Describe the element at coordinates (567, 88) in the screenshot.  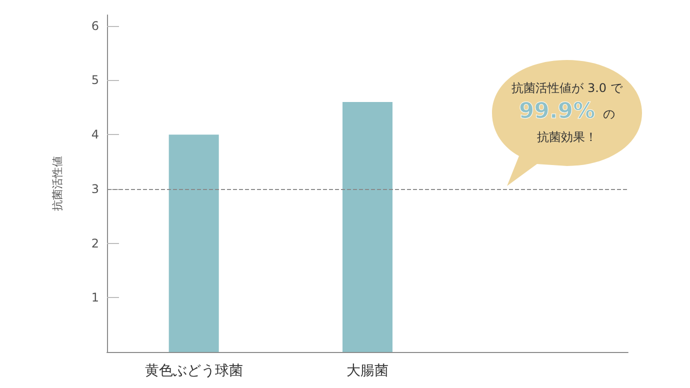
I see `annotation: 抗菌活性値が 3.0 で` at that location.